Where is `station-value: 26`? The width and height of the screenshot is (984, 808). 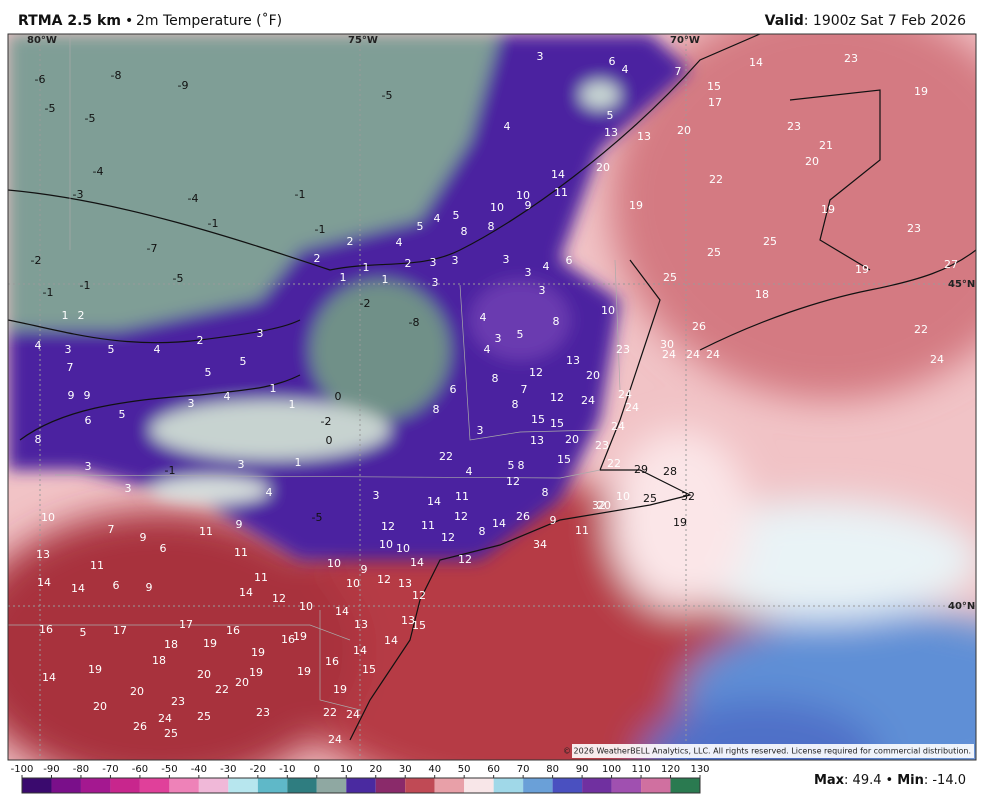 station-value: 26 is located at coordinates (140, 726).